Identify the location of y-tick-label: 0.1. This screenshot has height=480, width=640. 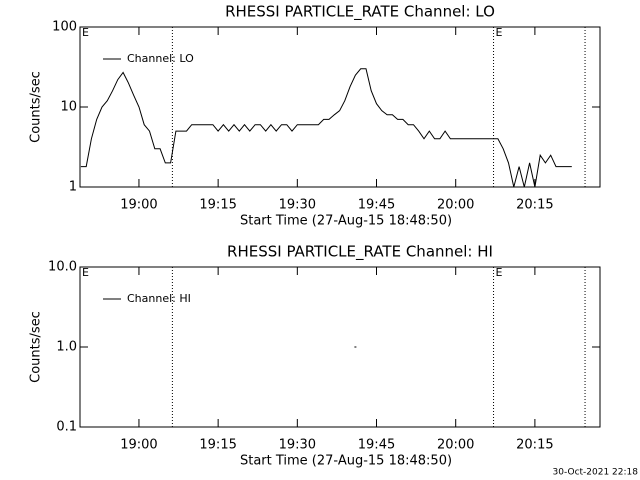
(66, 427).